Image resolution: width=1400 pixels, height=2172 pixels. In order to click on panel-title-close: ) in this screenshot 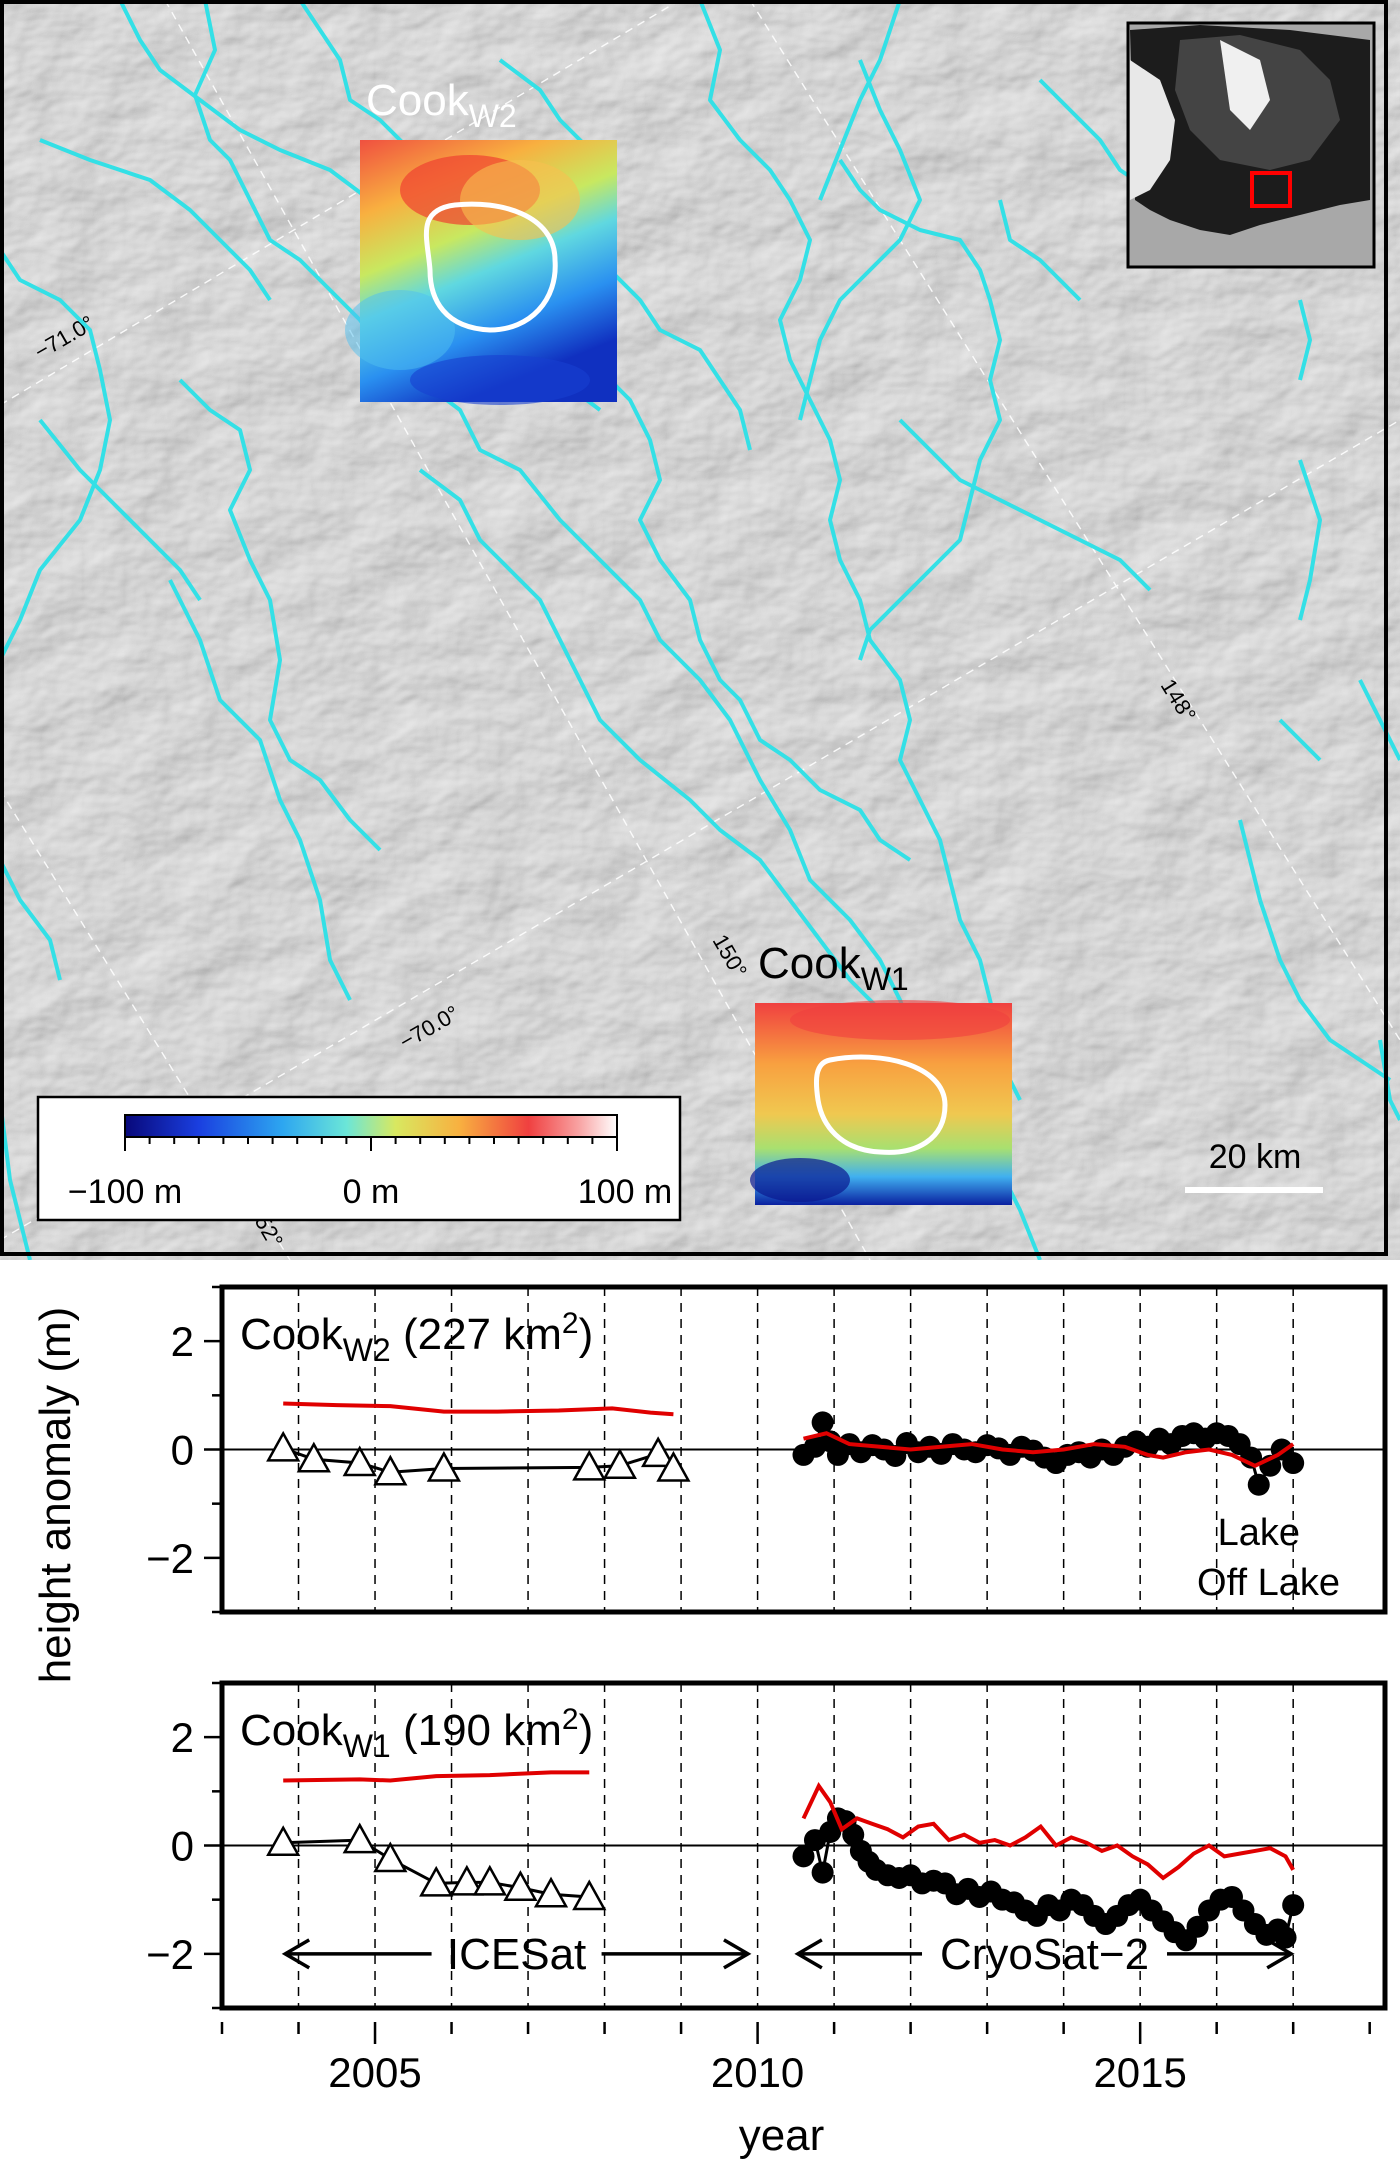, I will do `click(586, 1730)`.